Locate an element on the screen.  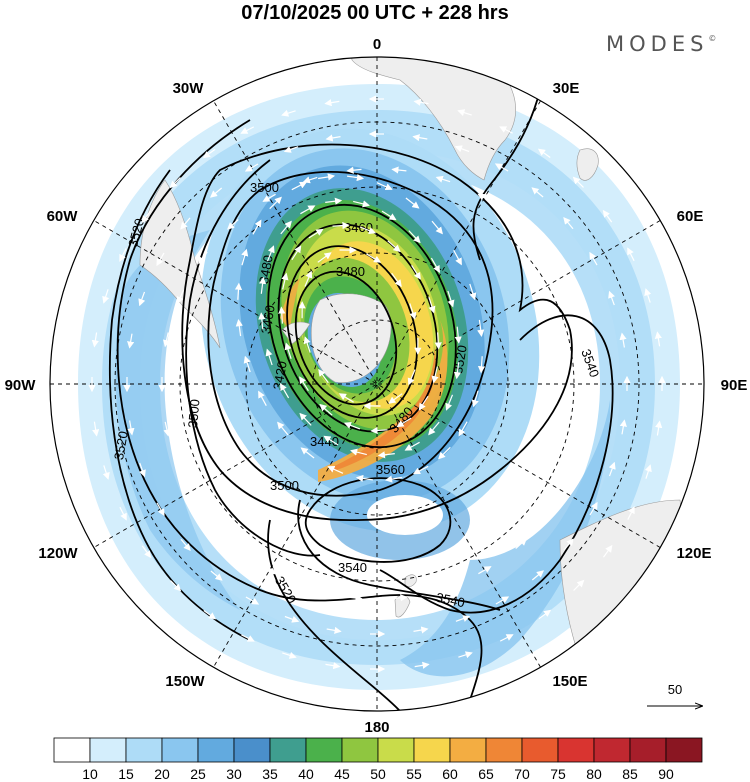
colorbar-tick-label: 25 is located at coordinates (198, 774).